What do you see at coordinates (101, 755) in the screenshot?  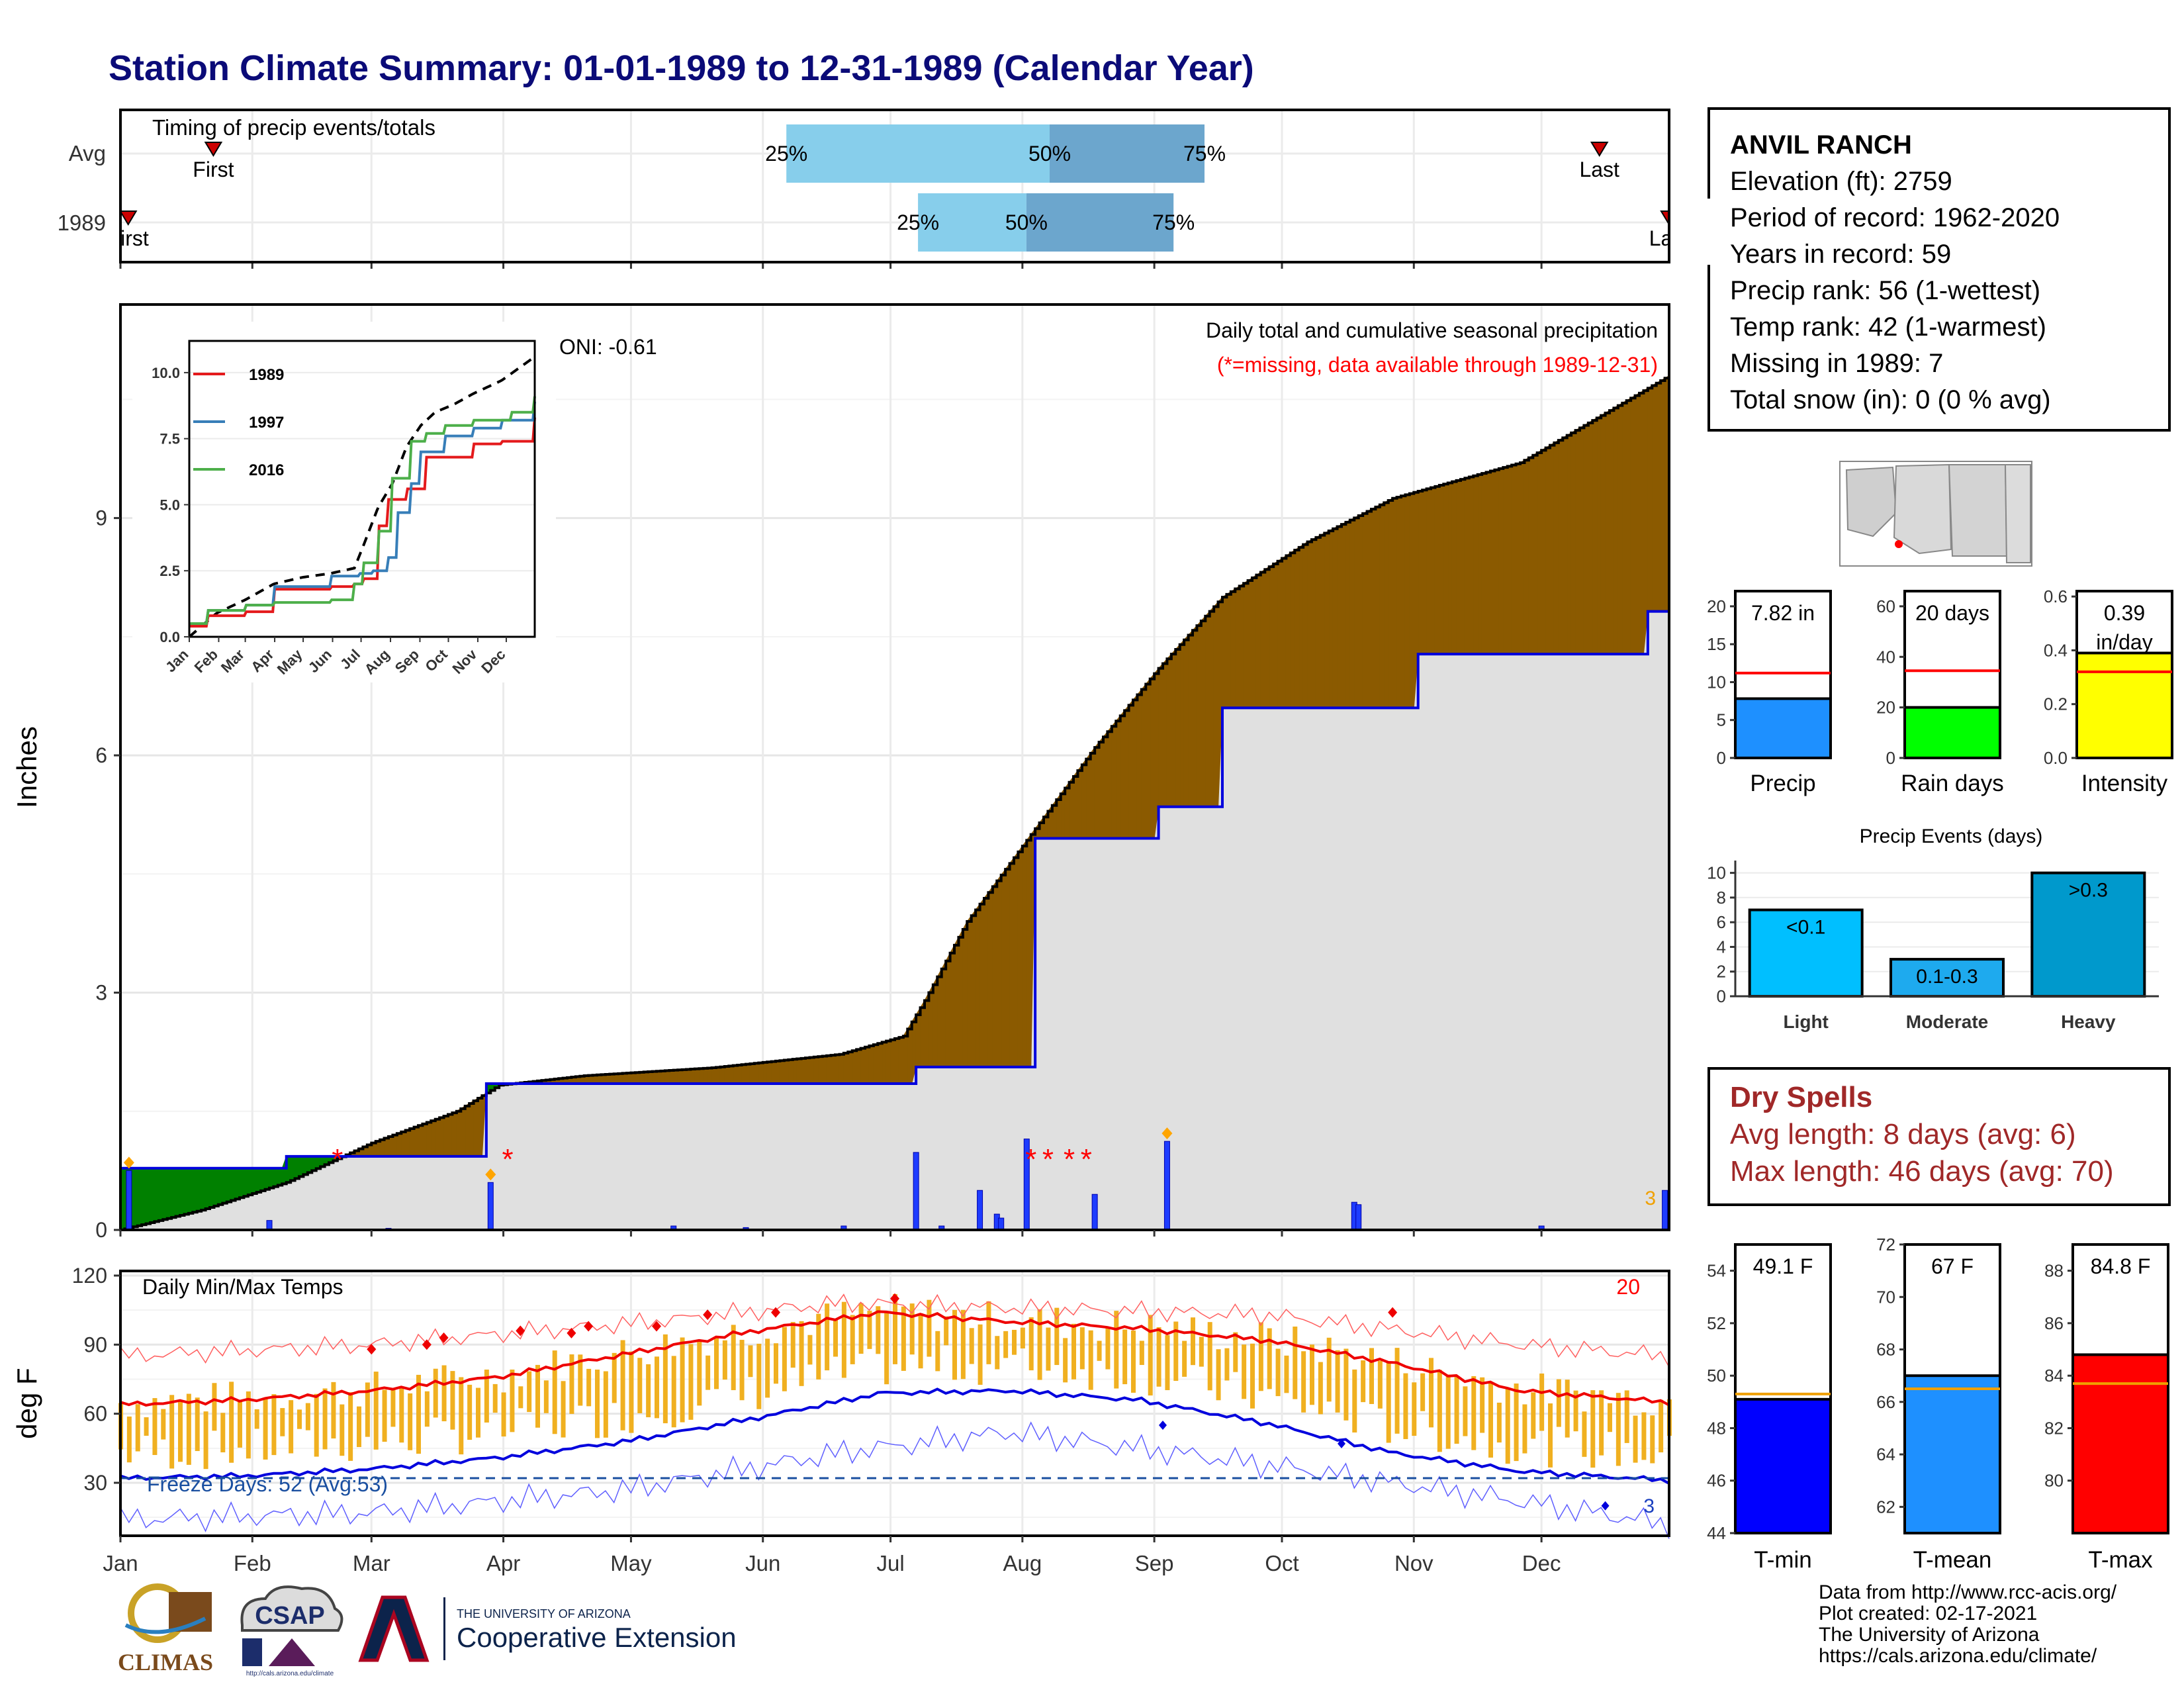 I see `precip-ytick-label: 6` at bounding box center [101, 755].